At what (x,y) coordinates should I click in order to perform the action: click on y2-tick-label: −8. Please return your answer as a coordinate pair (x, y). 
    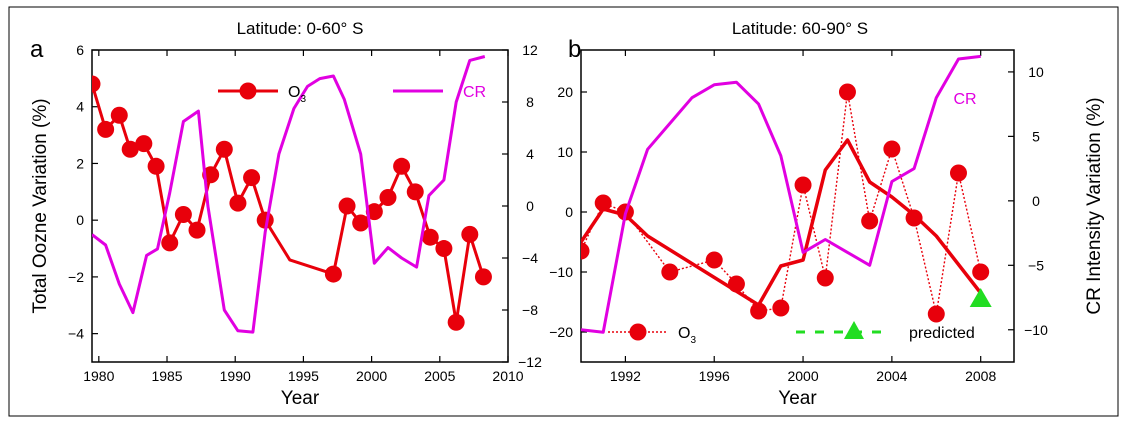
    Looking at the image, I should click on (530, 310).